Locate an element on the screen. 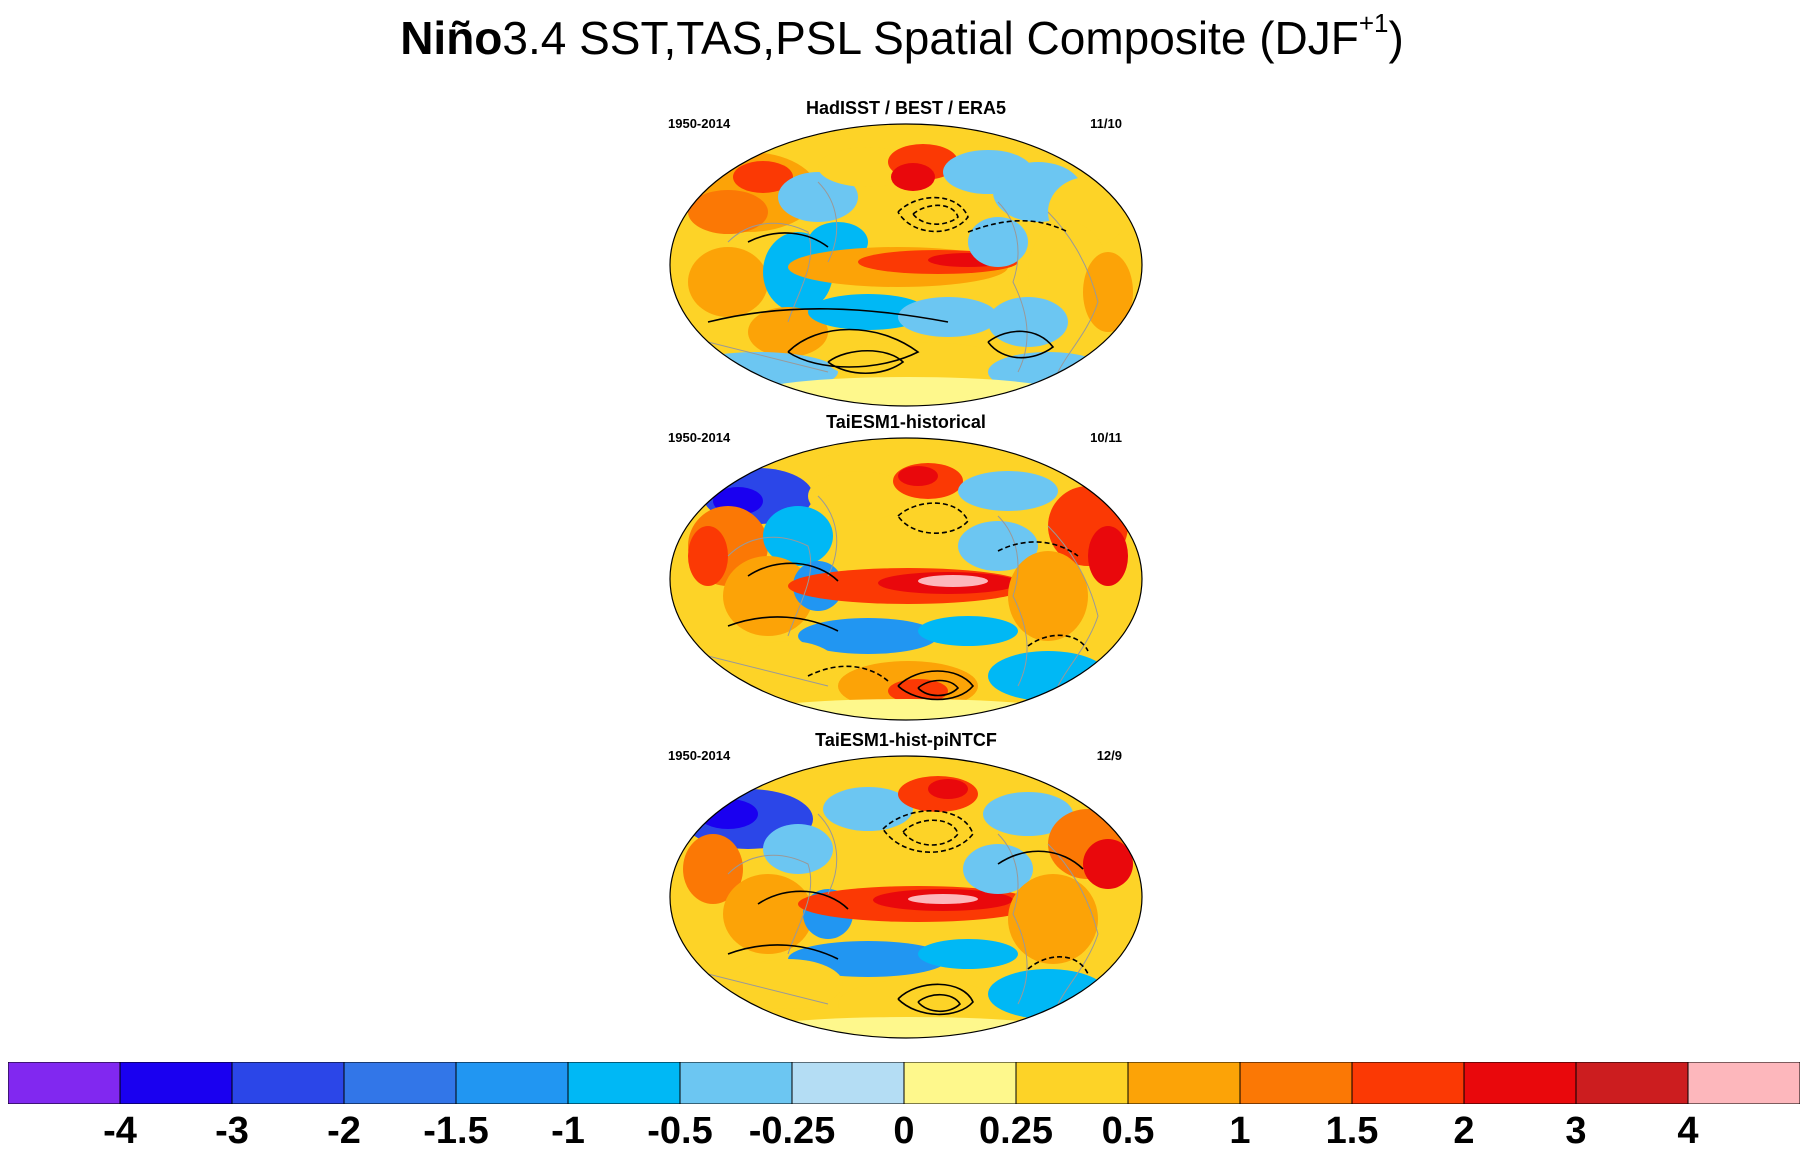  colorbar-tick-label: 1 is located at coordinates (1240, 1131).